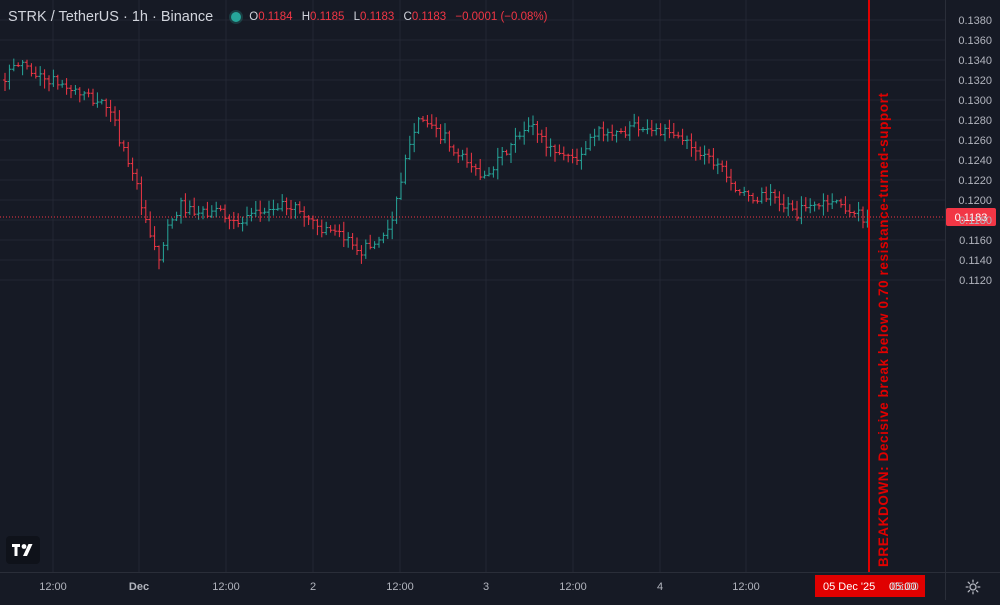 The width and height of the screenshot is (1000, 605). Describe the element at coordinates (975, 121) in the screenshot. I see `y-tick-label: 0.1280` at that location.